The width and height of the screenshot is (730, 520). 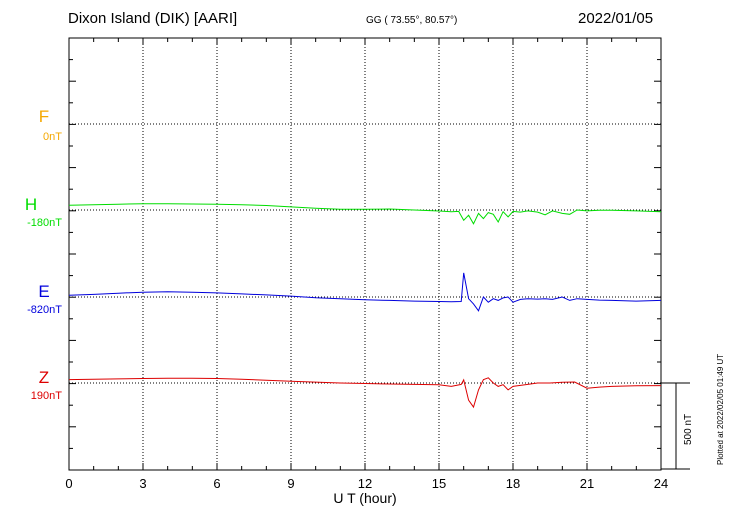 I want to click on x-tick-label: 12, so click(x=365, y=483).